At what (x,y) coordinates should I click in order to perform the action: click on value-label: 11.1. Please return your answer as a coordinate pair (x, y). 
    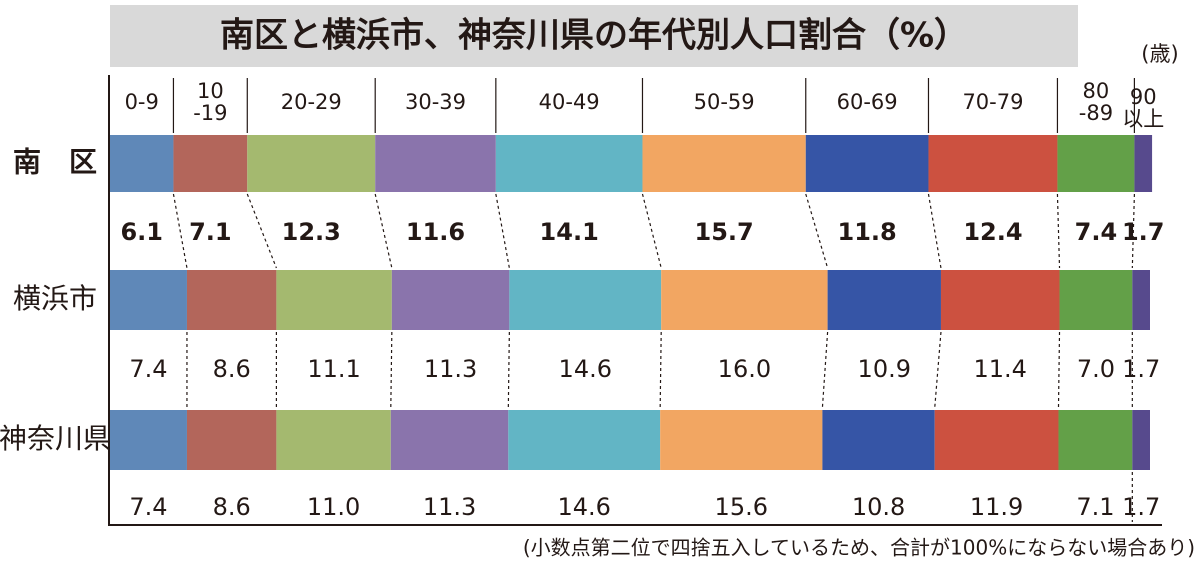
    Looking at the image, I should click on (333, 369).